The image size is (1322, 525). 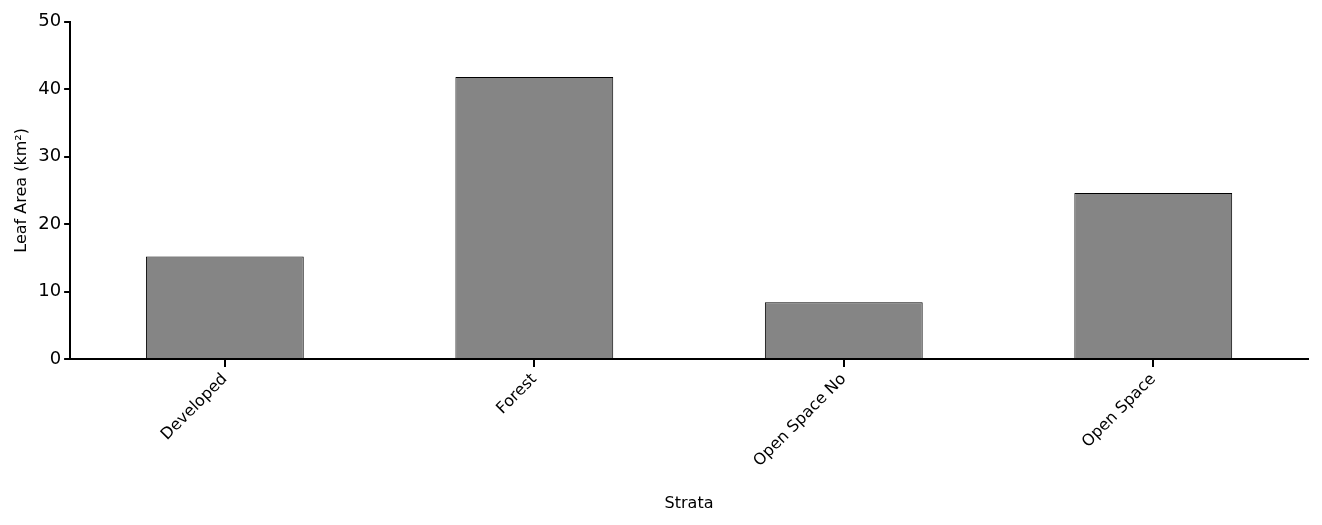 What do you see at coordinates (50, 20) in the screenshot?
I see `y-tick-label: 50` at bounding box center [50, 20].